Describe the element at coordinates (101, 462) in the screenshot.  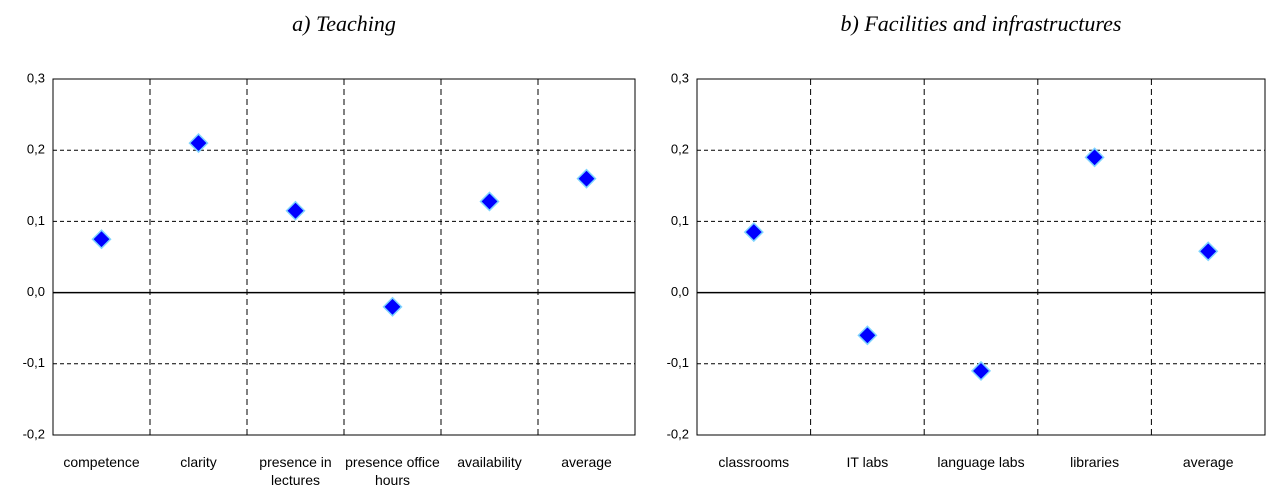
I see `x-tick-label: competence` at that location.